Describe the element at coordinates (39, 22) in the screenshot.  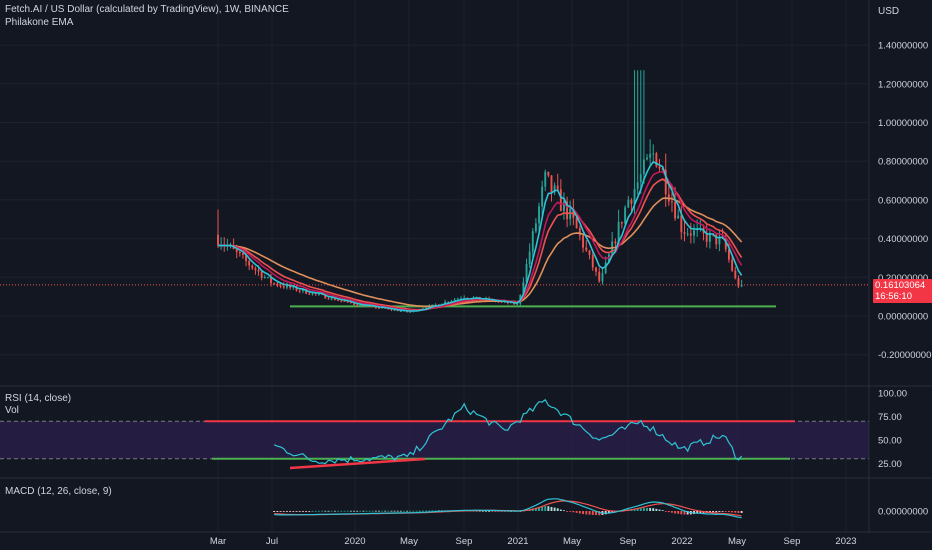
I see `indicator-label: Philakone EMA` at that location.